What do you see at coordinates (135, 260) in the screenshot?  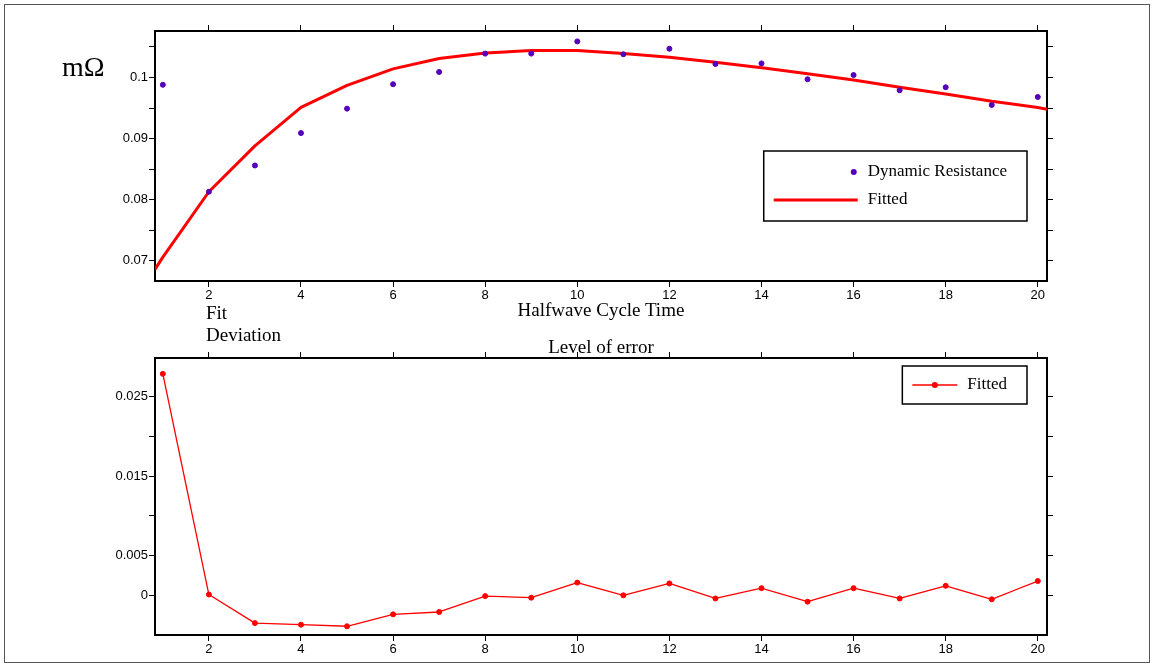 I see `y-tick-label: 0.07` at bounding box center [135, 260].